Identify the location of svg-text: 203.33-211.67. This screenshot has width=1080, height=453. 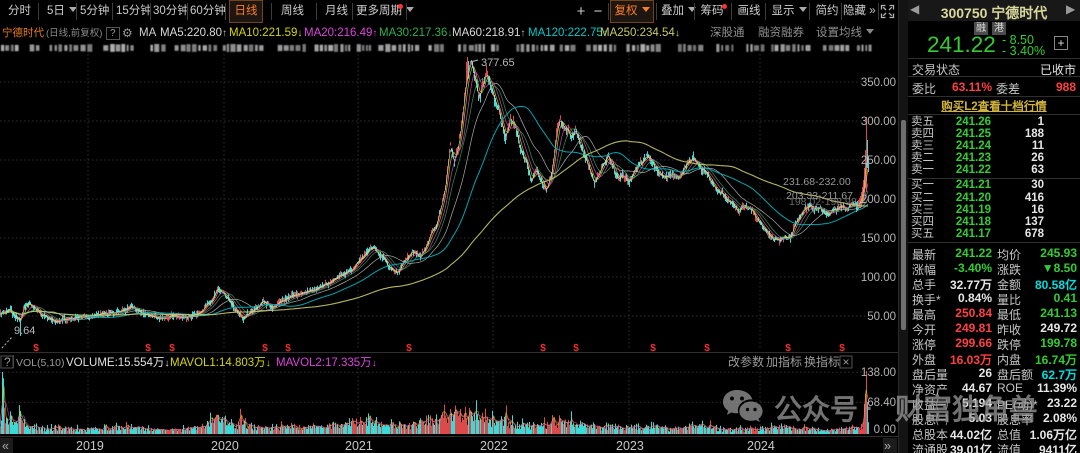
(819, 196).